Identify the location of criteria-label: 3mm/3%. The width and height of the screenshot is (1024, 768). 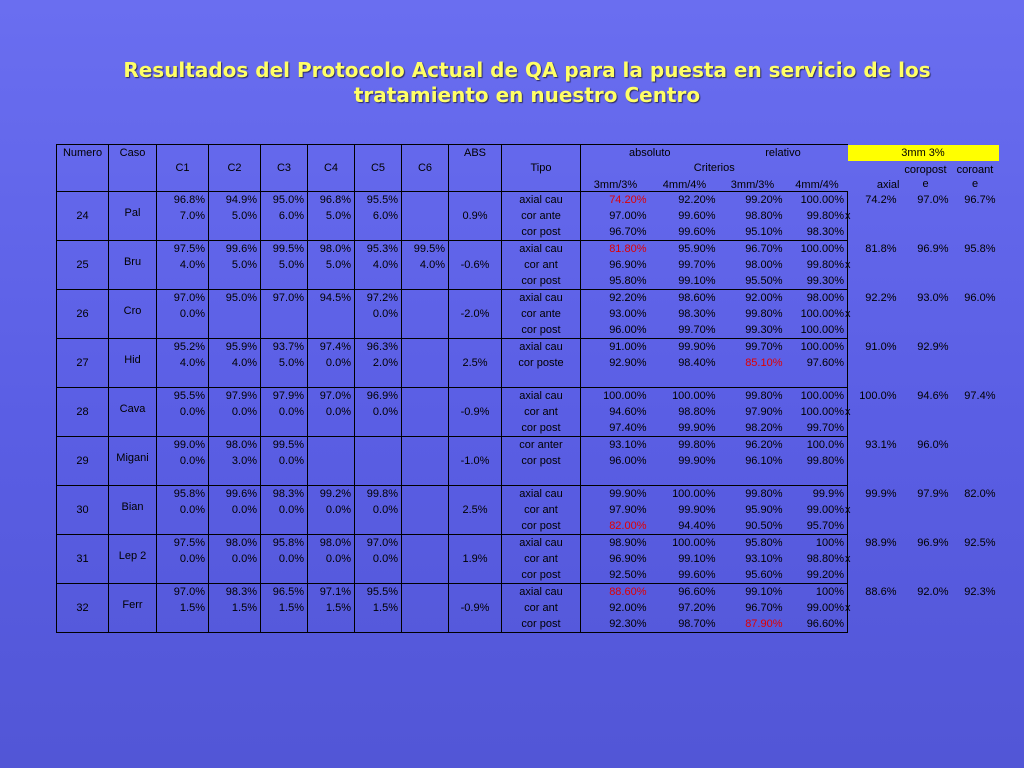
(615, 185).